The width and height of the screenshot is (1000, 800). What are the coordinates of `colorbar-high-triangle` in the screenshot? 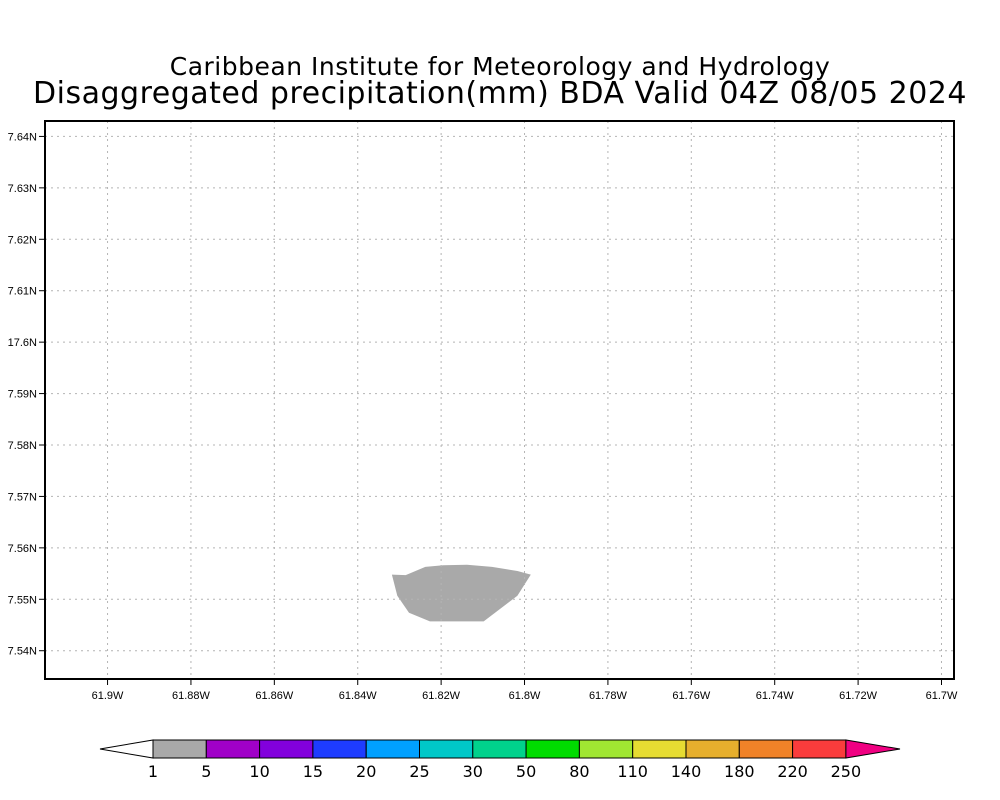 It's located at (873, 749).